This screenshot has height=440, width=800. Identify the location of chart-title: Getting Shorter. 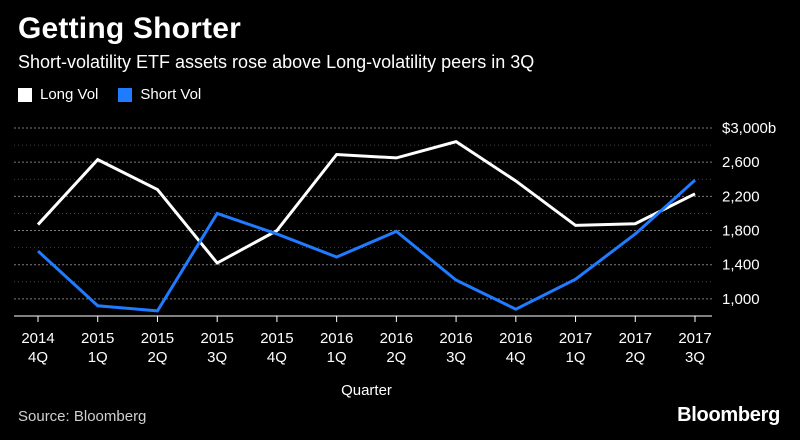
(130, 28).